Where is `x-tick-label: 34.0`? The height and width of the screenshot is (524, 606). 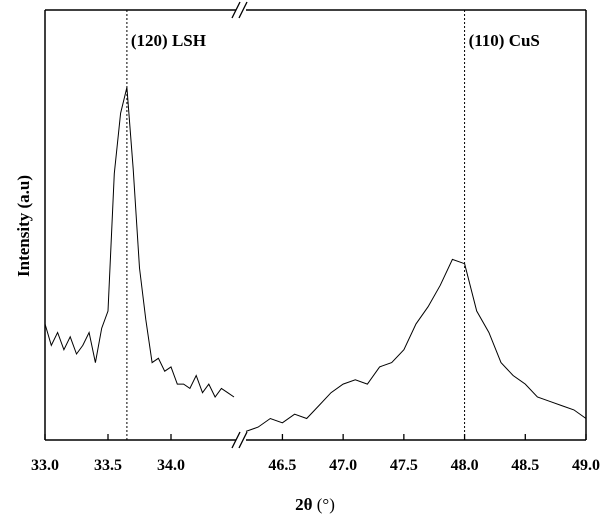
x-tick-label: 34.0 is located at coordinates (171, 465).